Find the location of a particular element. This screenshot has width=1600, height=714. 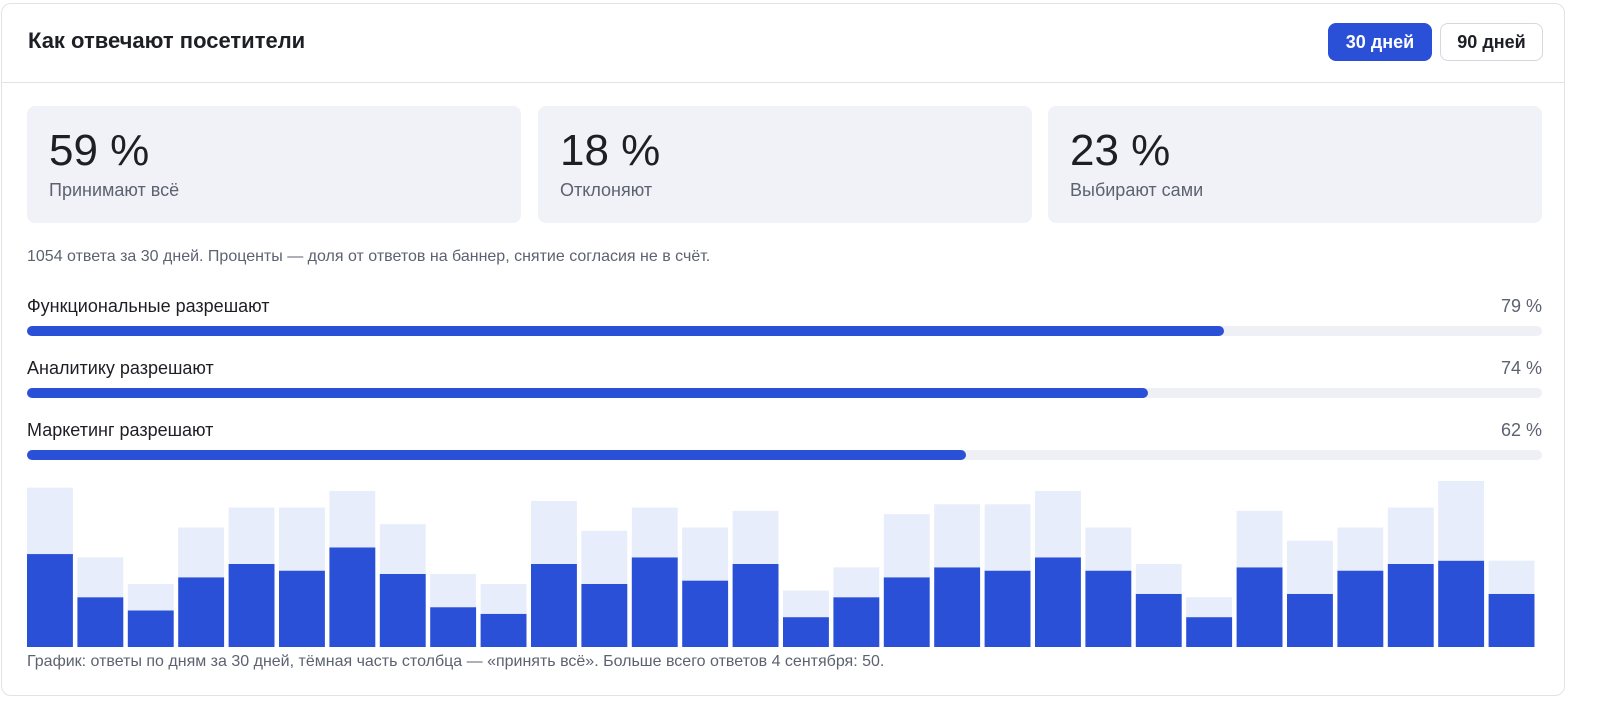

bar-label: Маркетинг разрешают is located at coordinates (120, 430).